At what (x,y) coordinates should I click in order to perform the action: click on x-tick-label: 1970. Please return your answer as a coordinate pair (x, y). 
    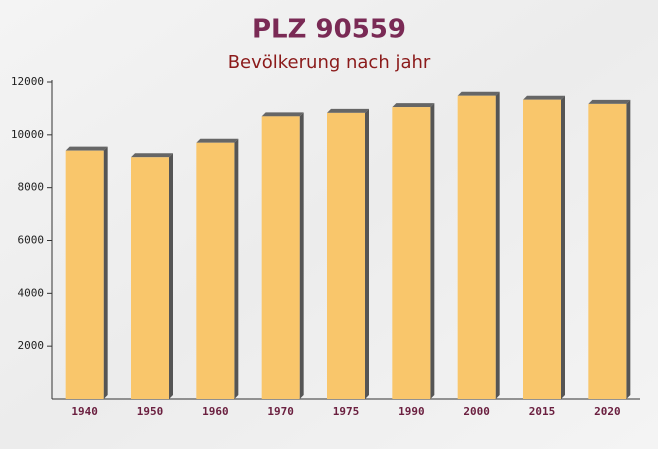
    Looking at the image, I should click on (280, 411).